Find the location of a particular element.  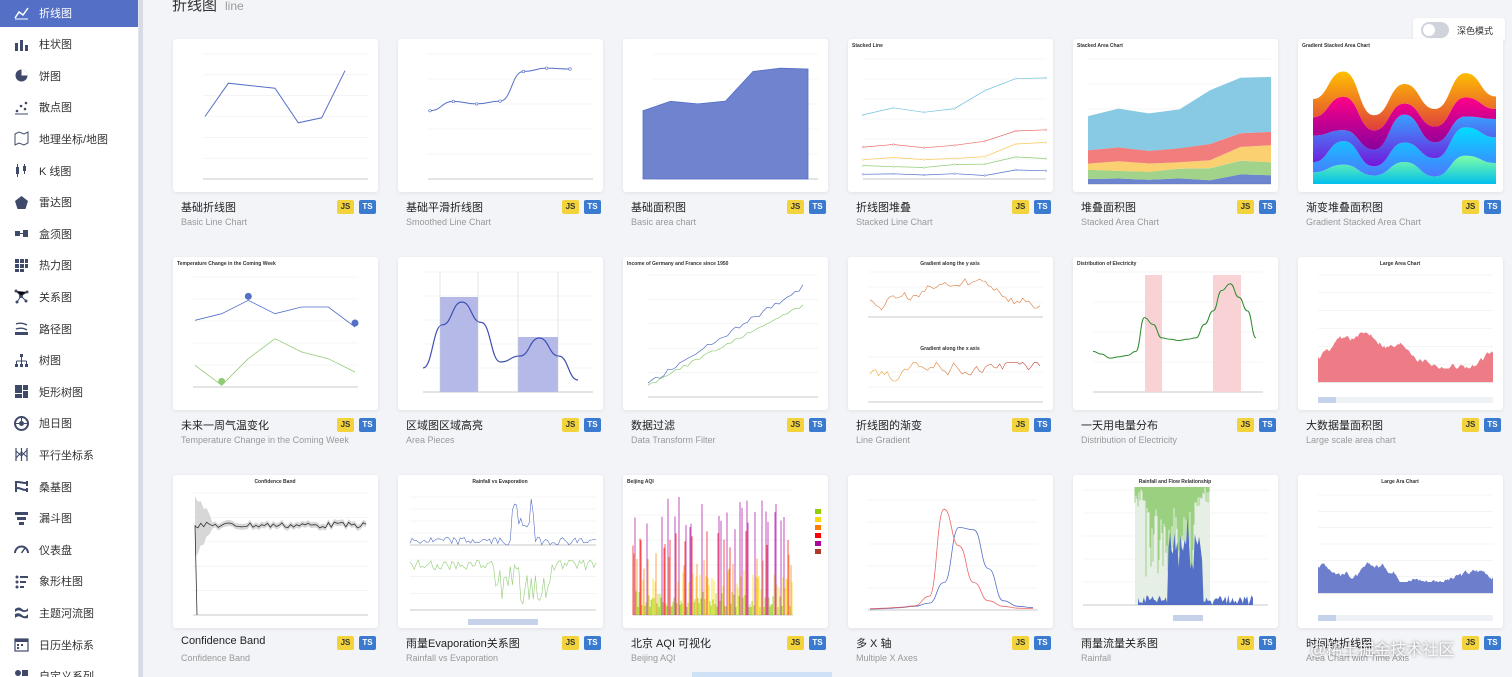

sidebar-item-graph: 关系图 is located at coordinates (69, 296).